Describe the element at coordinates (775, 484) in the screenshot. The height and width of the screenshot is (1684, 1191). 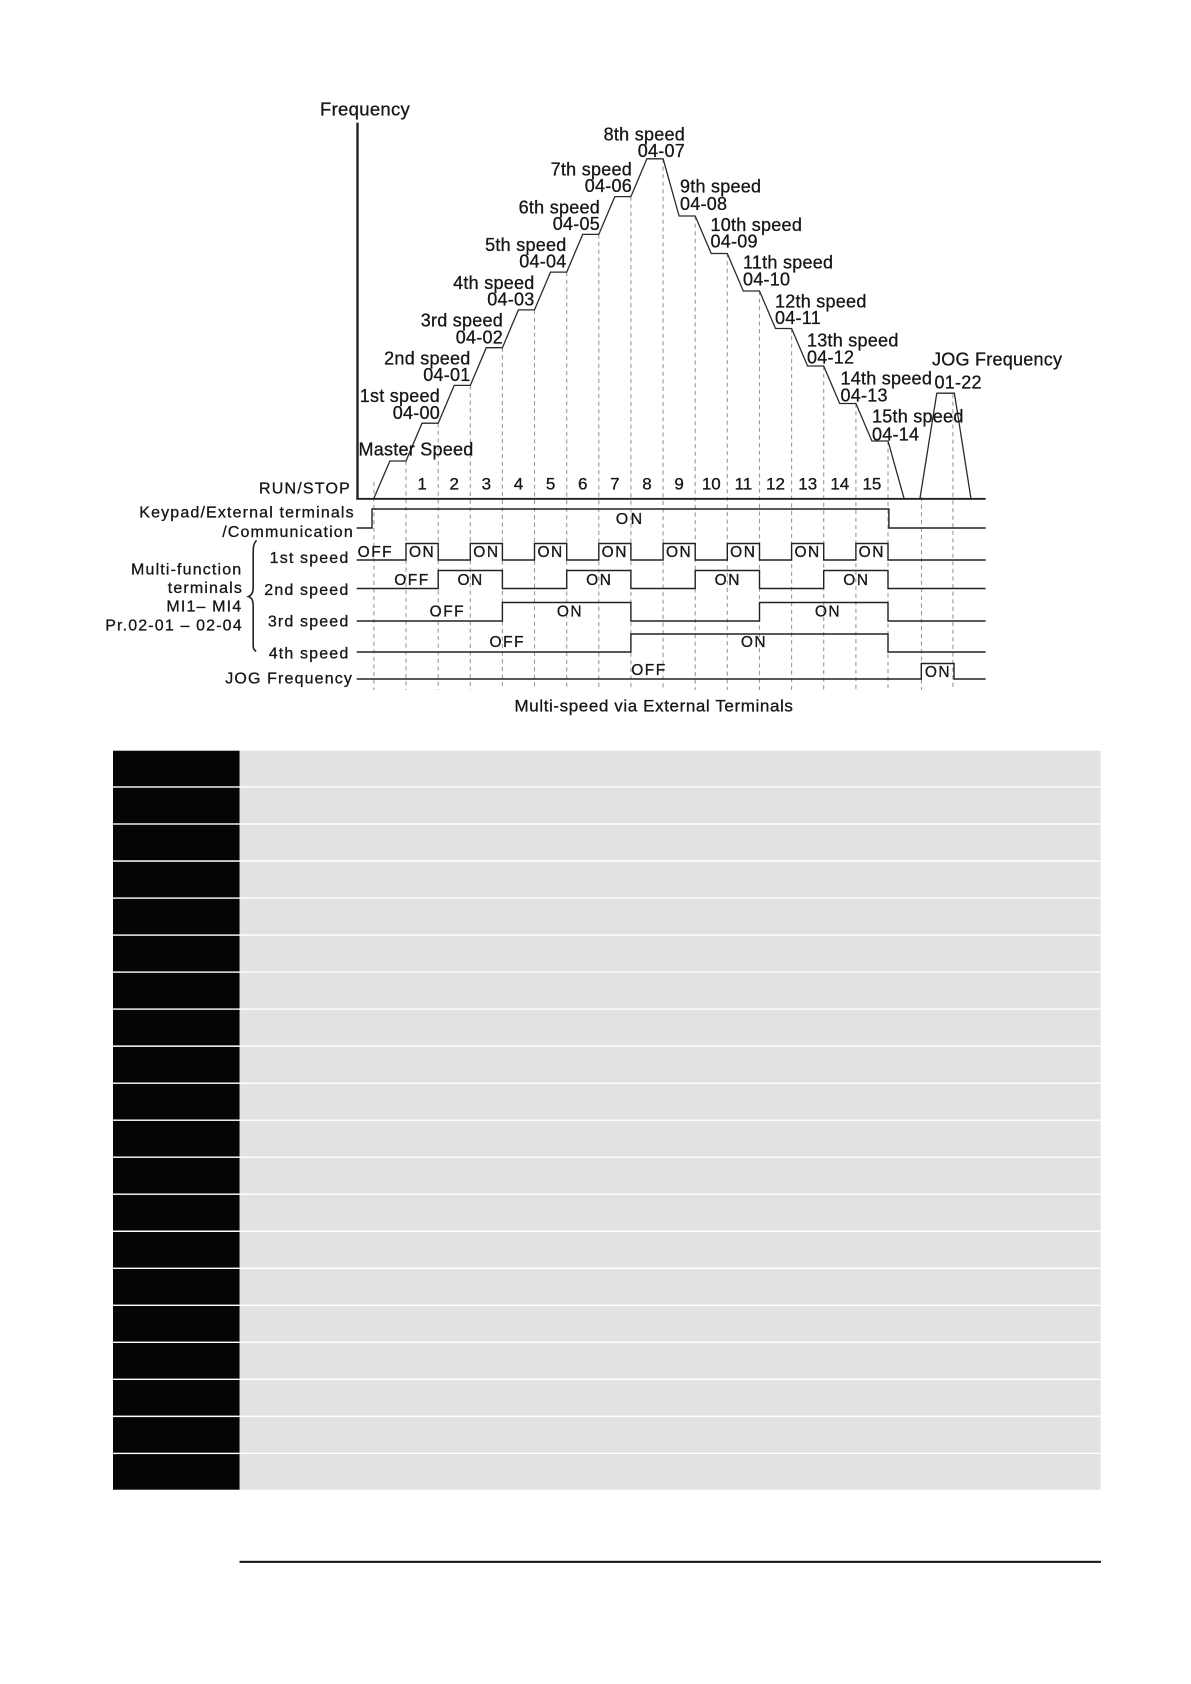
I see `svg-text: 12` at that location.